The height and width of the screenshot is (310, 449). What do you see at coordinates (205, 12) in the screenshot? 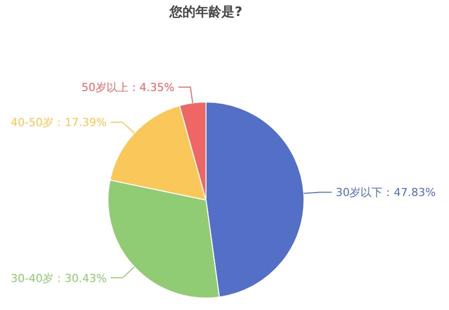
I see `chart-title: 您的年龄是?` at bounding box center [205, 12].